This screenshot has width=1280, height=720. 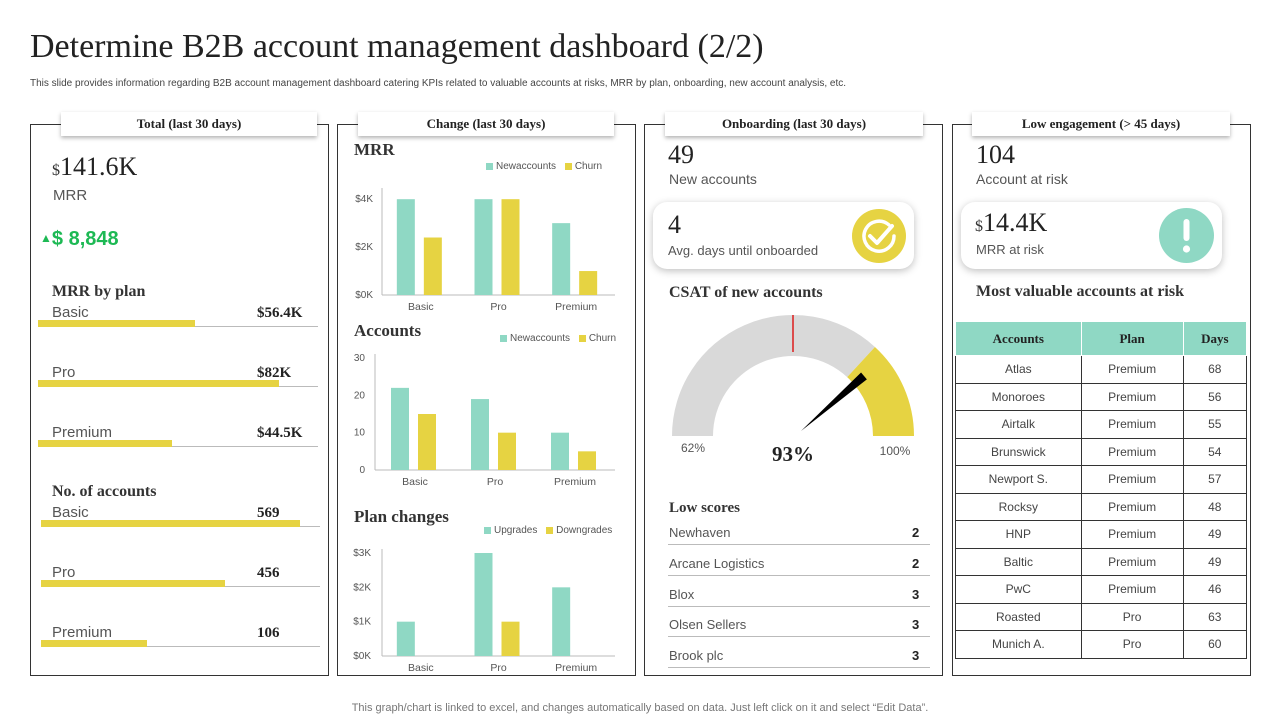 What do you see at coordinates (895, 451) in the screenshot?
I see `gauge-max-label: 100%` at bounding box center [895, 451].